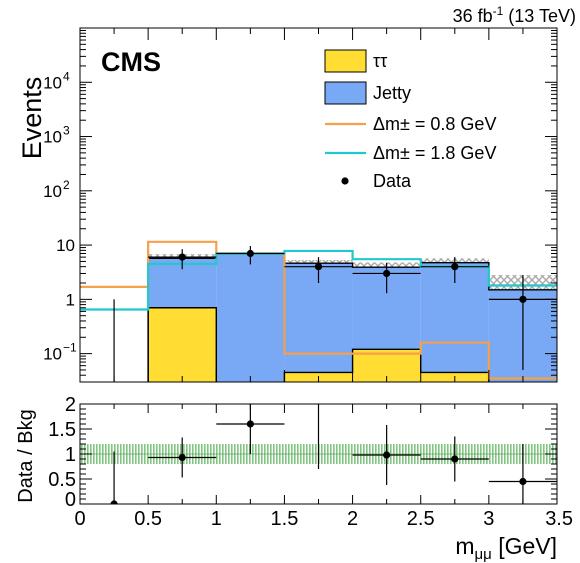 This screenshot has width=580, height=563. What do you see at coordinates (318, 454) in the screenshot?
I see `ratio-axis-ticks` at bounding box center [318, 454].